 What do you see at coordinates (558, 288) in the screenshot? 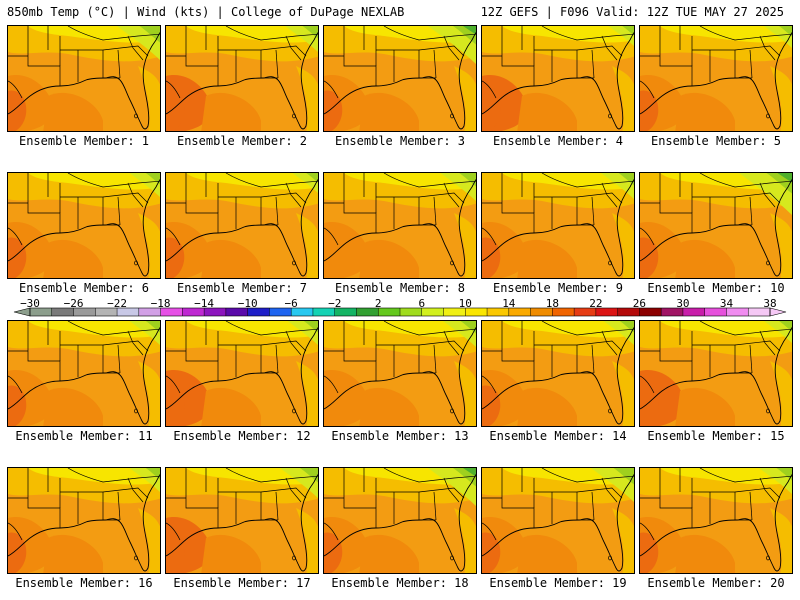
I see `ensemble-member-label: Ensemble Member: 9` at bounding box center [558, 288].